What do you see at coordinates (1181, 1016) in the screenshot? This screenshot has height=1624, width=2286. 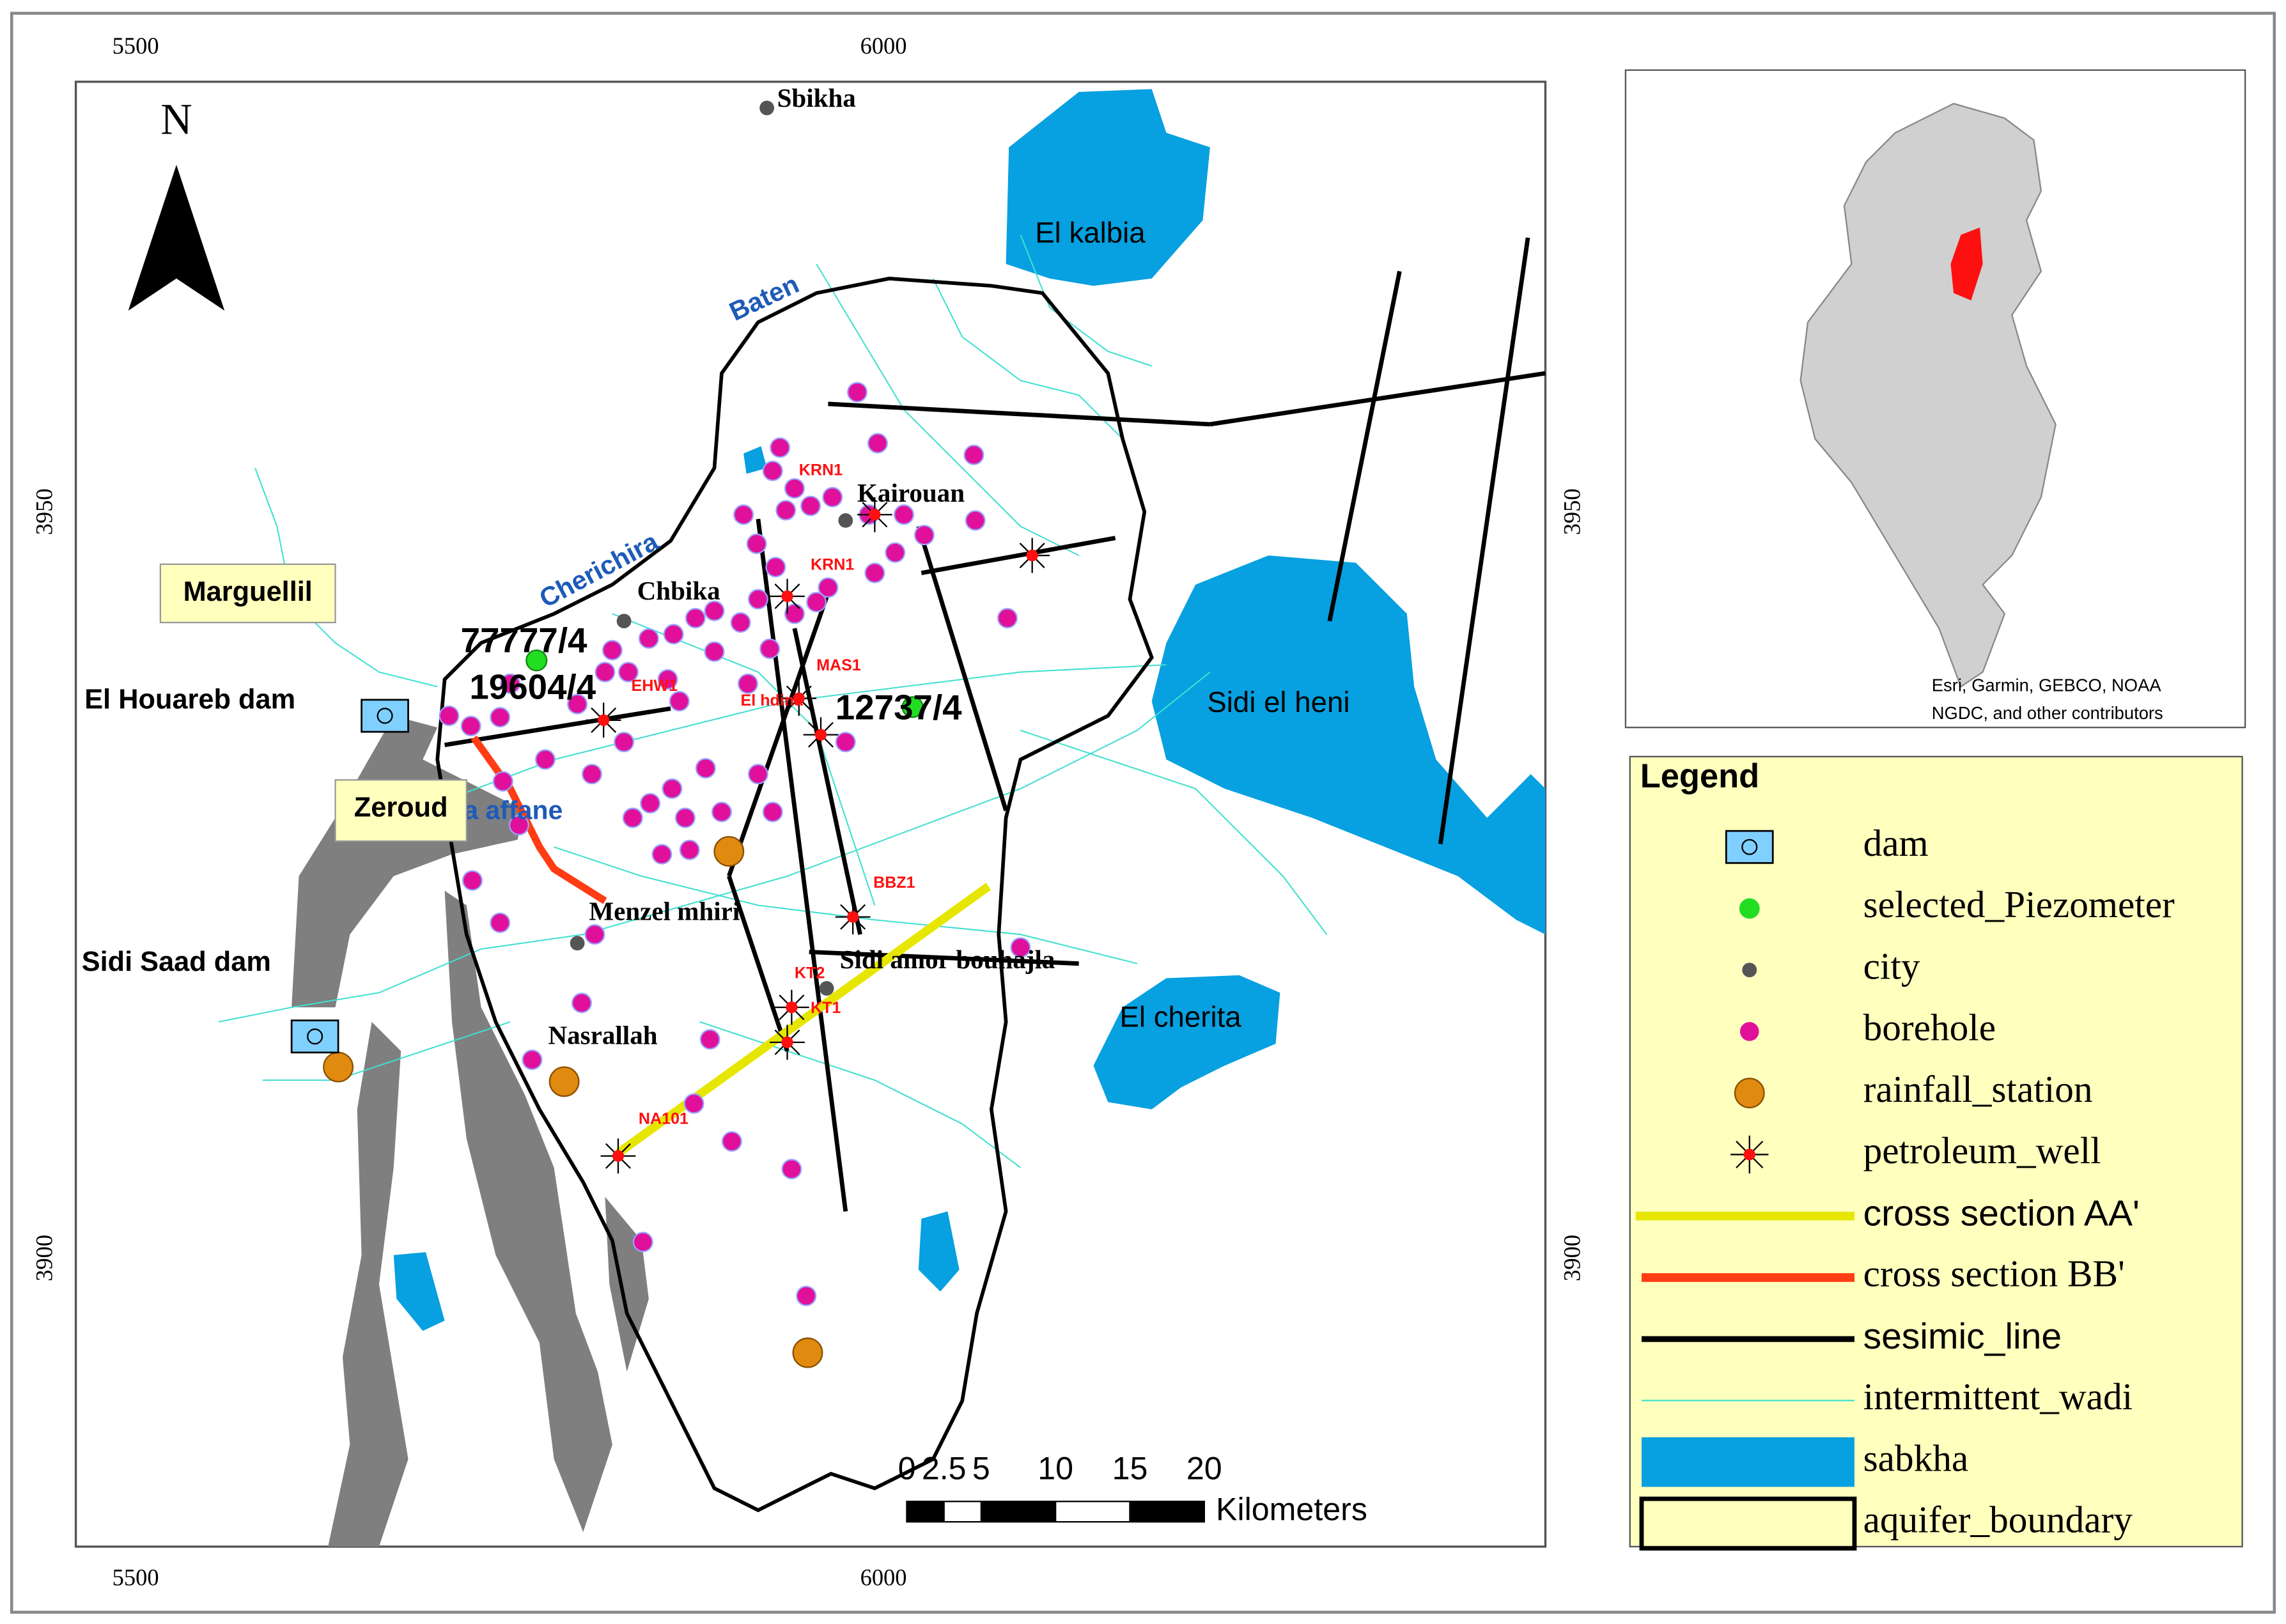 I see `sabkha-label: El cherita` at bounding box center [1181, 1016].